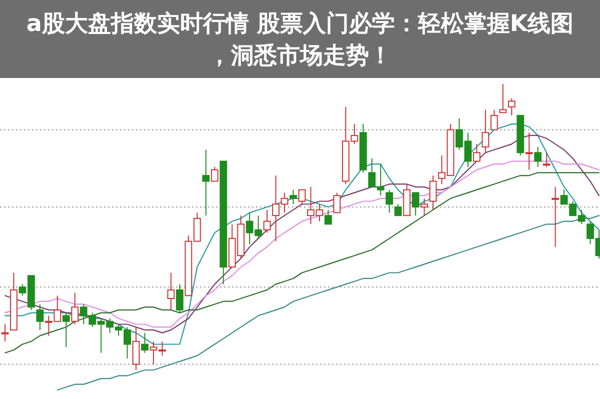 The width and height of the screenshot is (600, 399). I want to click on chart-title: a股大盘指数实时行情 股票入门必学：轻松掌握K线图，洞悉市场走势！, so click(300, 40).